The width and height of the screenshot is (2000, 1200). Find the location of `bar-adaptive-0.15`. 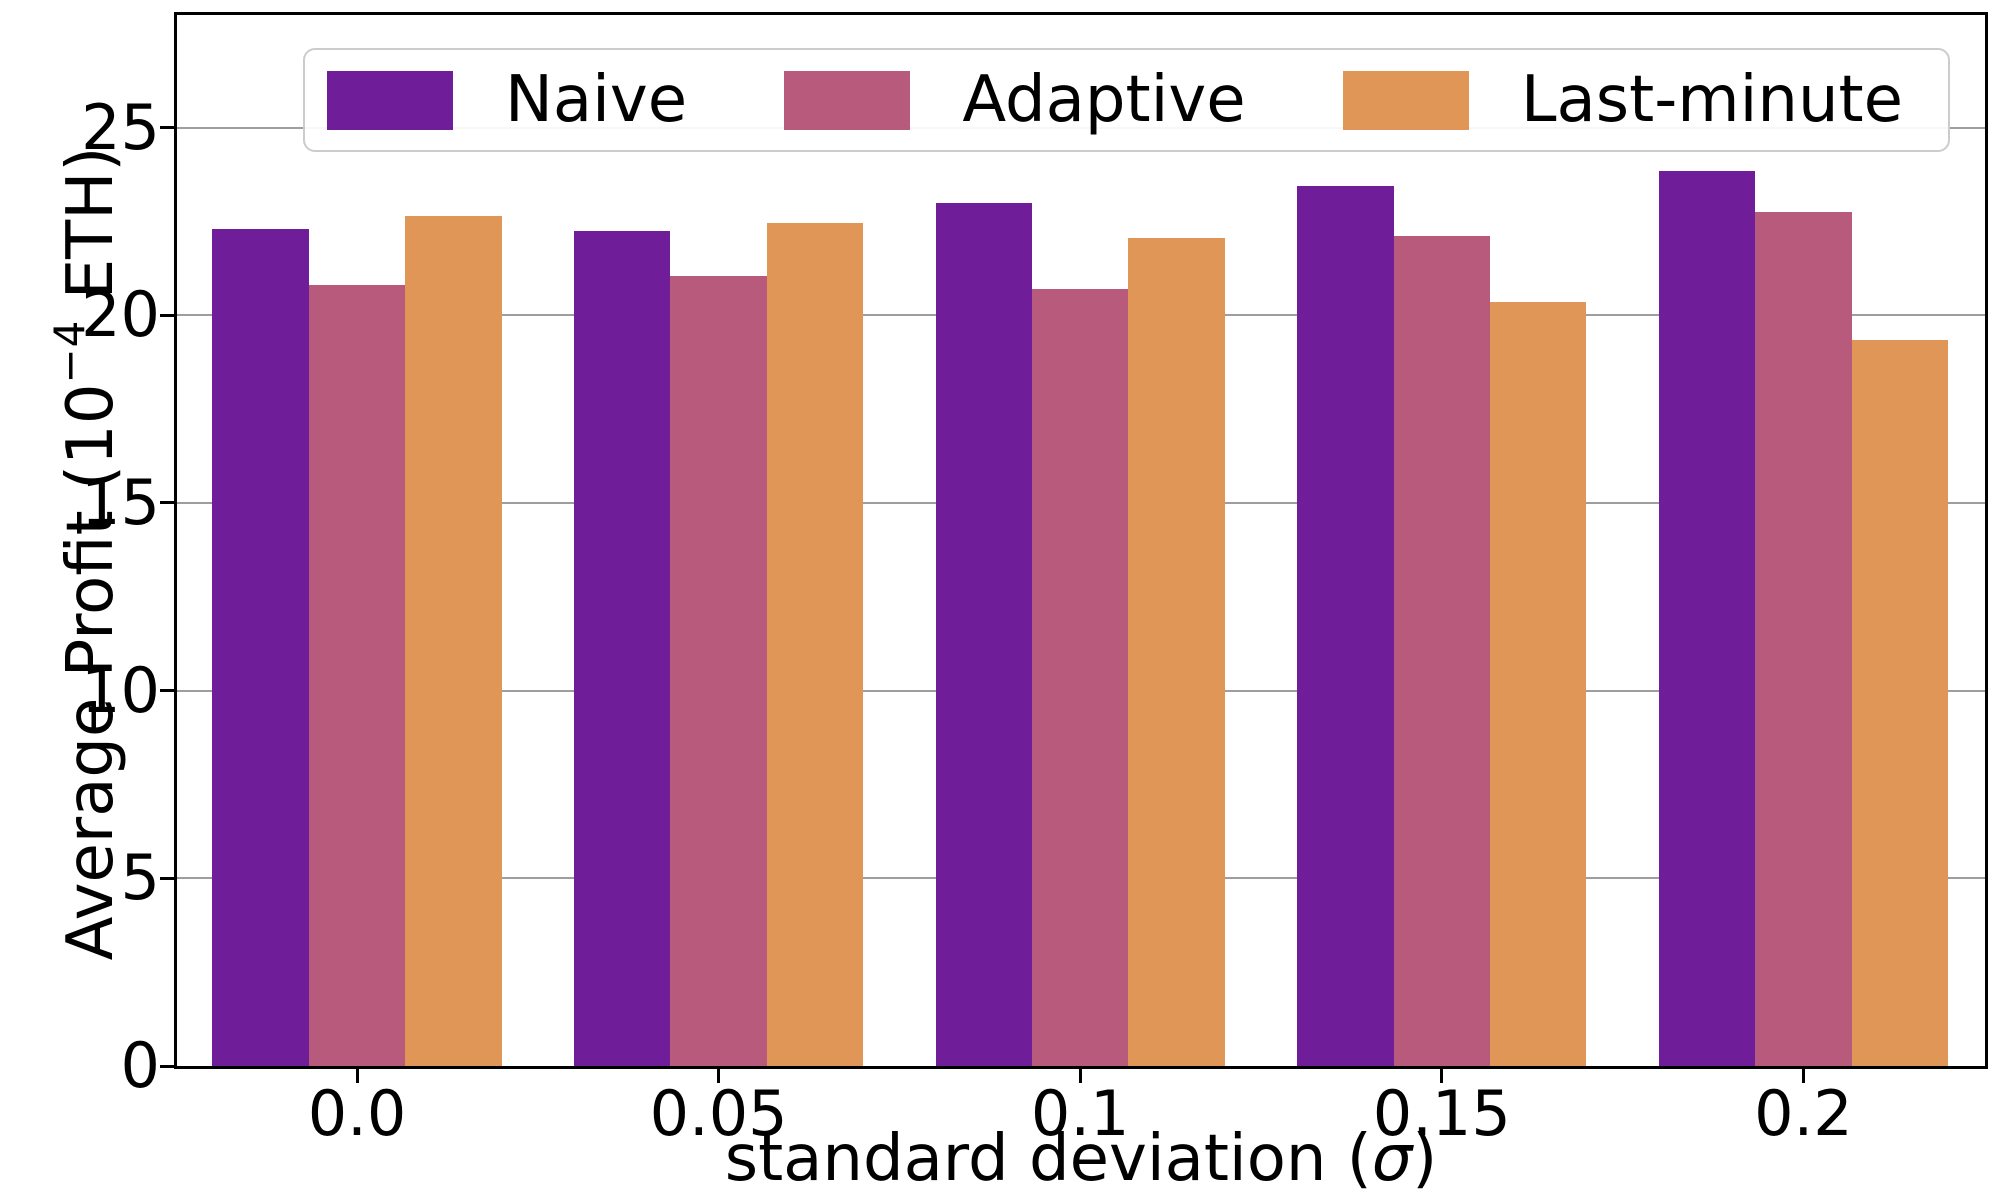

bar-adaptive-0.15 is located at coordinates (1441, 651).